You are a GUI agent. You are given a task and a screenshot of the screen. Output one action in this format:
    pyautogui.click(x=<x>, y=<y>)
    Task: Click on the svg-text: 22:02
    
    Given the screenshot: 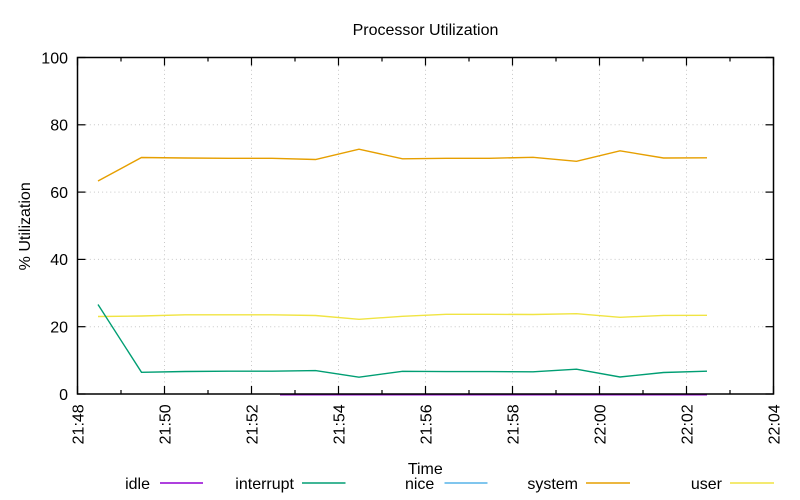 What is the action you would take?
    pyautogui.click(x=688, y=424)
    